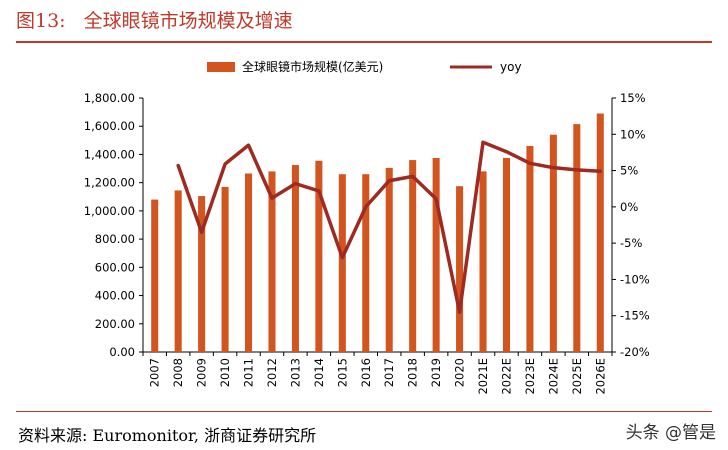  I want to click on chart-legend: 全球眼镜市场规模(亿美元) yoy, so click(364, 66).